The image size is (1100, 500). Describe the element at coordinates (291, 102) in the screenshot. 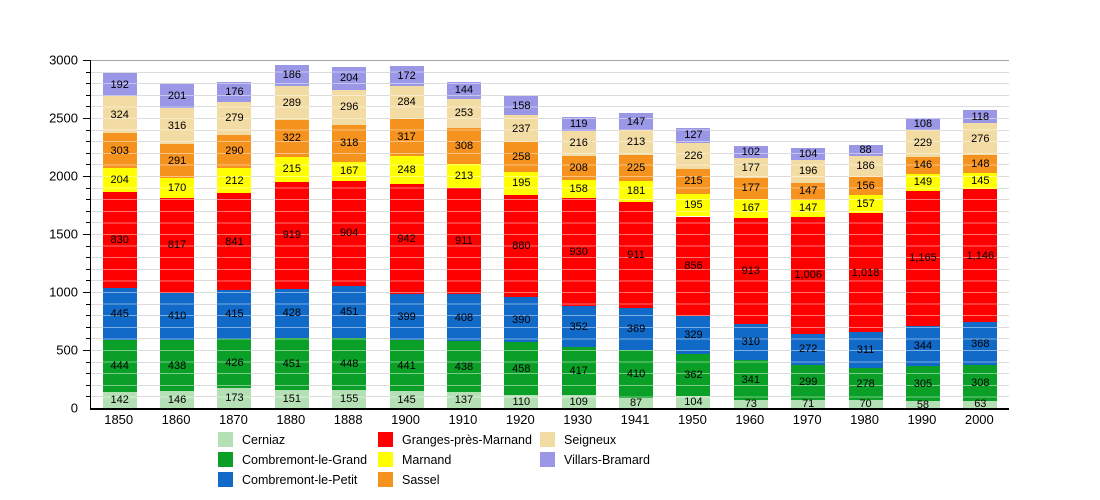

I see `bar-value-label: 289` at that location.